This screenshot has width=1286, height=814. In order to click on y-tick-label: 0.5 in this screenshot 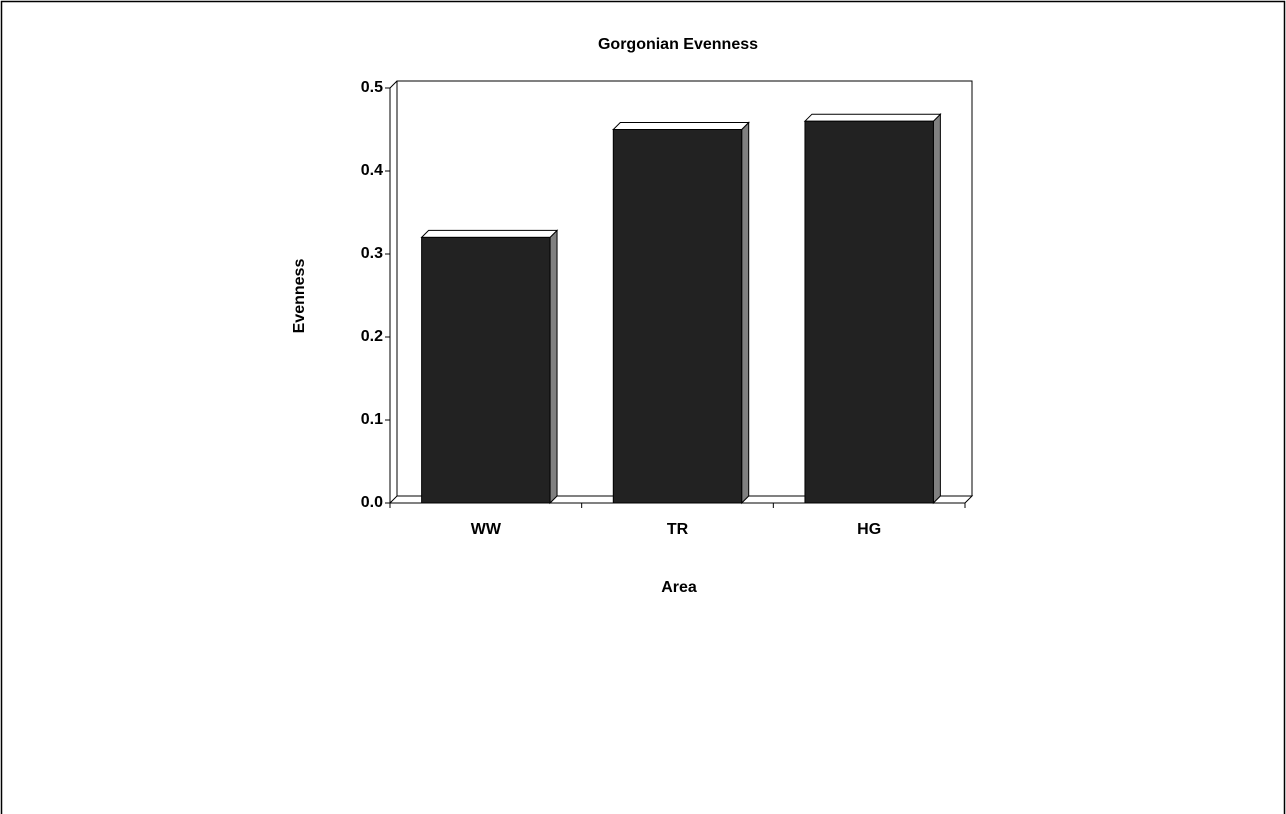, I will do `click(372, 87)`.